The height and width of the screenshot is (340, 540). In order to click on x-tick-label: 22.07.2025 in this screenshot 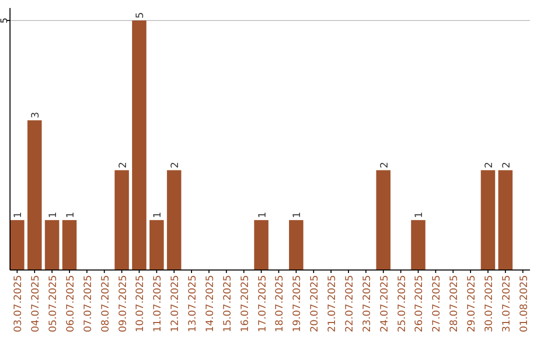, I will do `click(350, 303)`.